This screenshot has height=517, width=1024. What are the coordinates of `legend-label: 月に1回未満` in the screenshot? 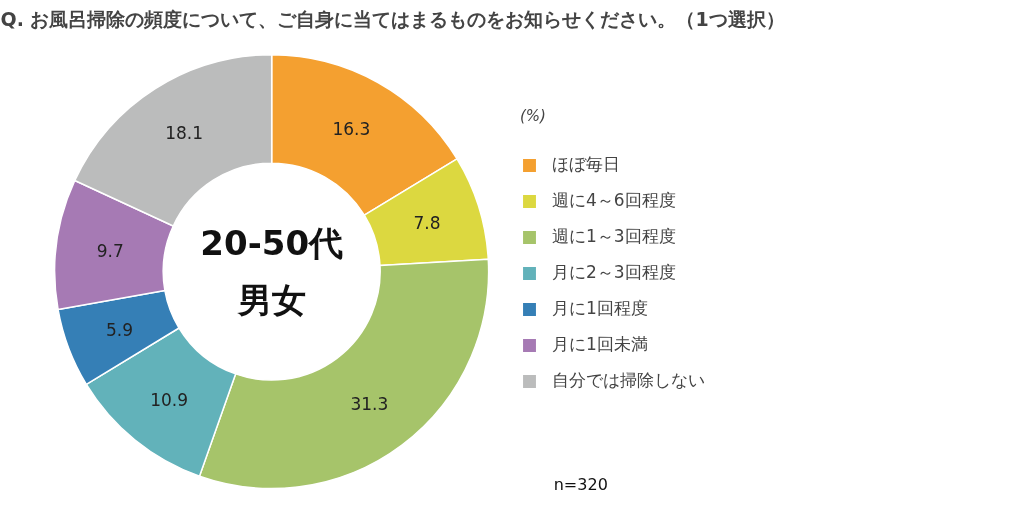 It's located at (600, 344).